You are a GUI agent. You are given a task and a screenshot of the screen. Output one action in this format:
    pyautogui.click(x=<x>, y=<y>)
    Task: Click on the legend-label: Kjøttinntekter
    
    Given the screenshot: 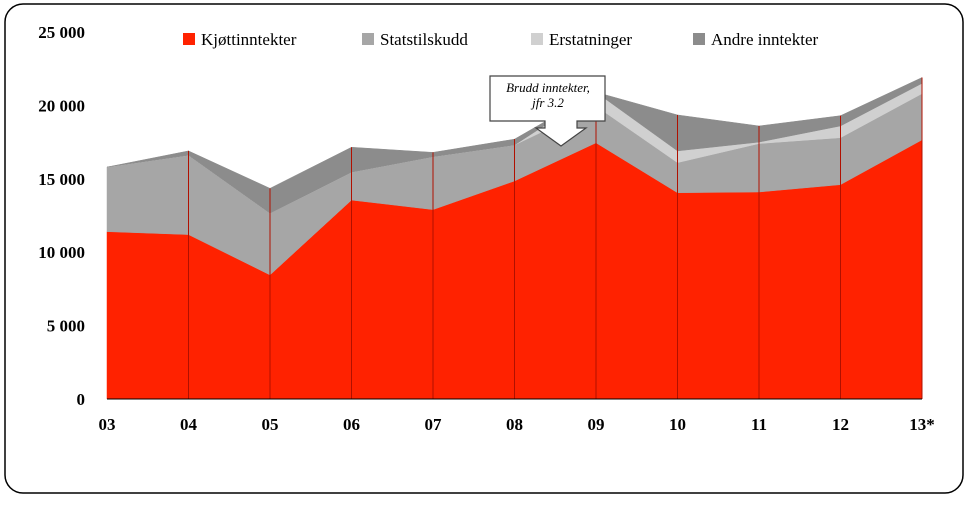 What is the action you would take?
    pyautogui.click(x=249, y=39)
    